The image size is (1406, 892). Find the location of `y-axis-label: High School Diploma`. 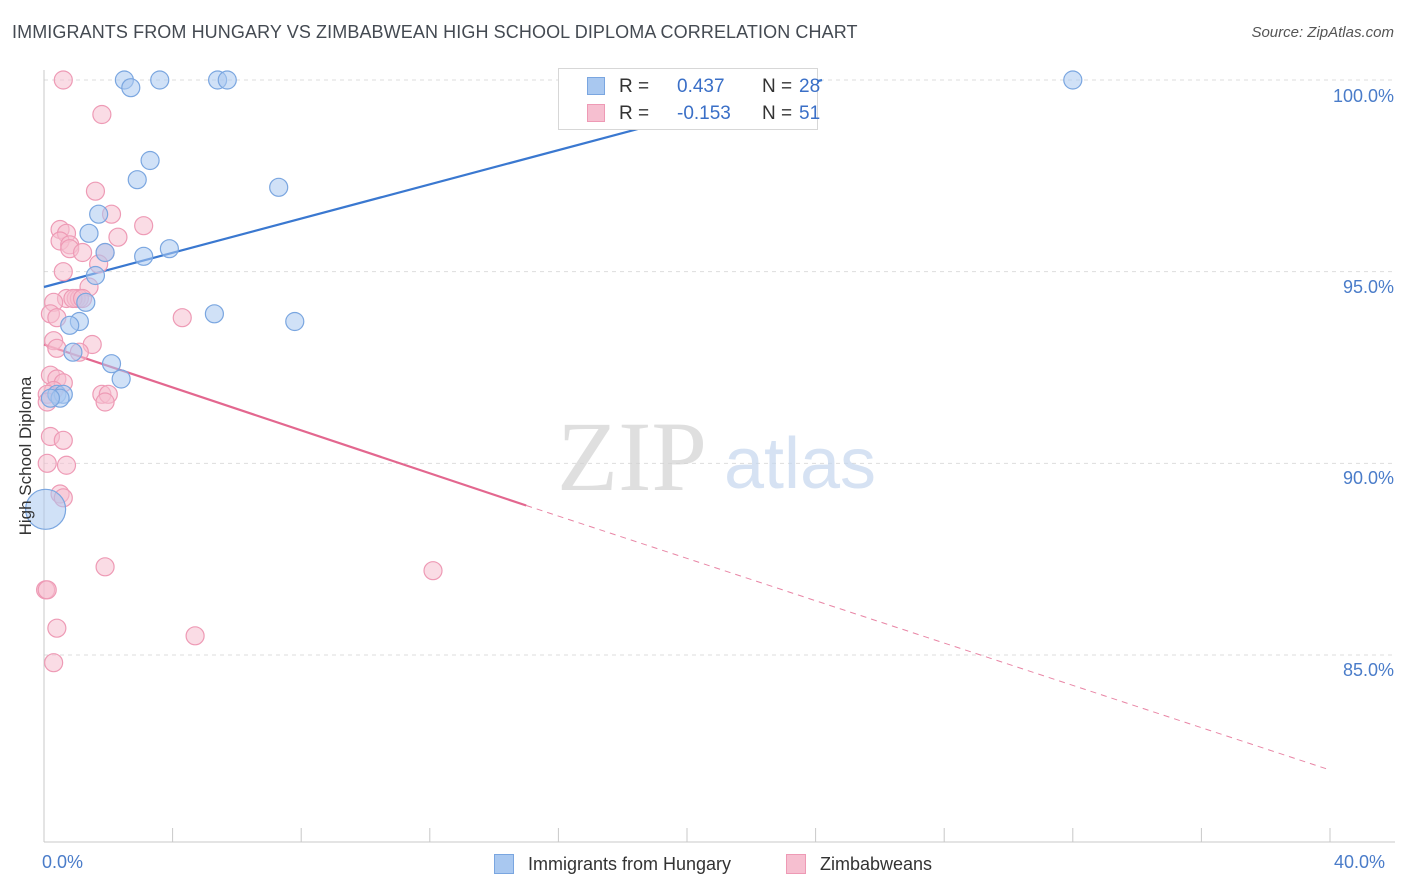

y-axis-label: High School Diploma is located at coordinates (25, 456).